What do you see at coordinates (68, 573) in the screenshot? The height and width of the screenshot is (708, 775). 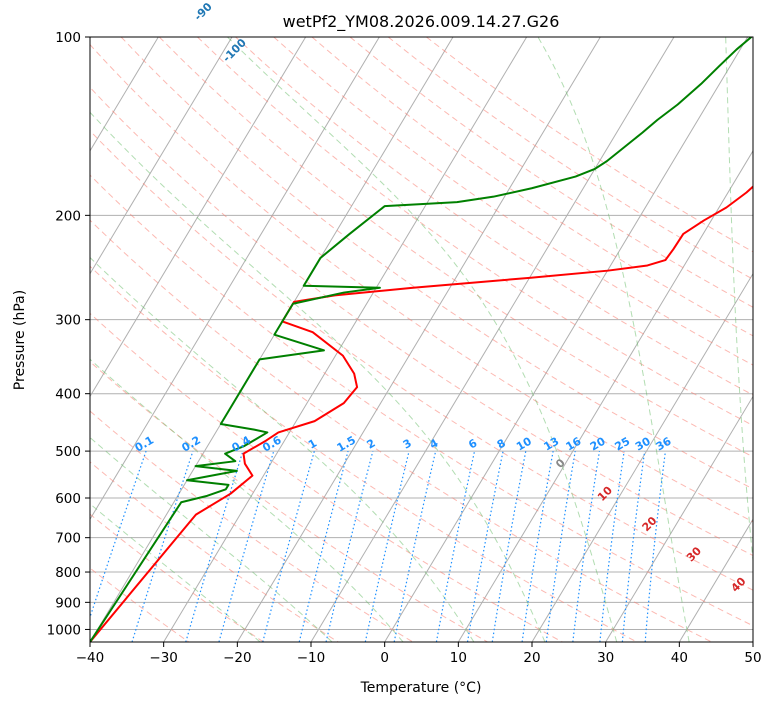 I see `y-tick-label: 800` at bounding box center [68, 573].